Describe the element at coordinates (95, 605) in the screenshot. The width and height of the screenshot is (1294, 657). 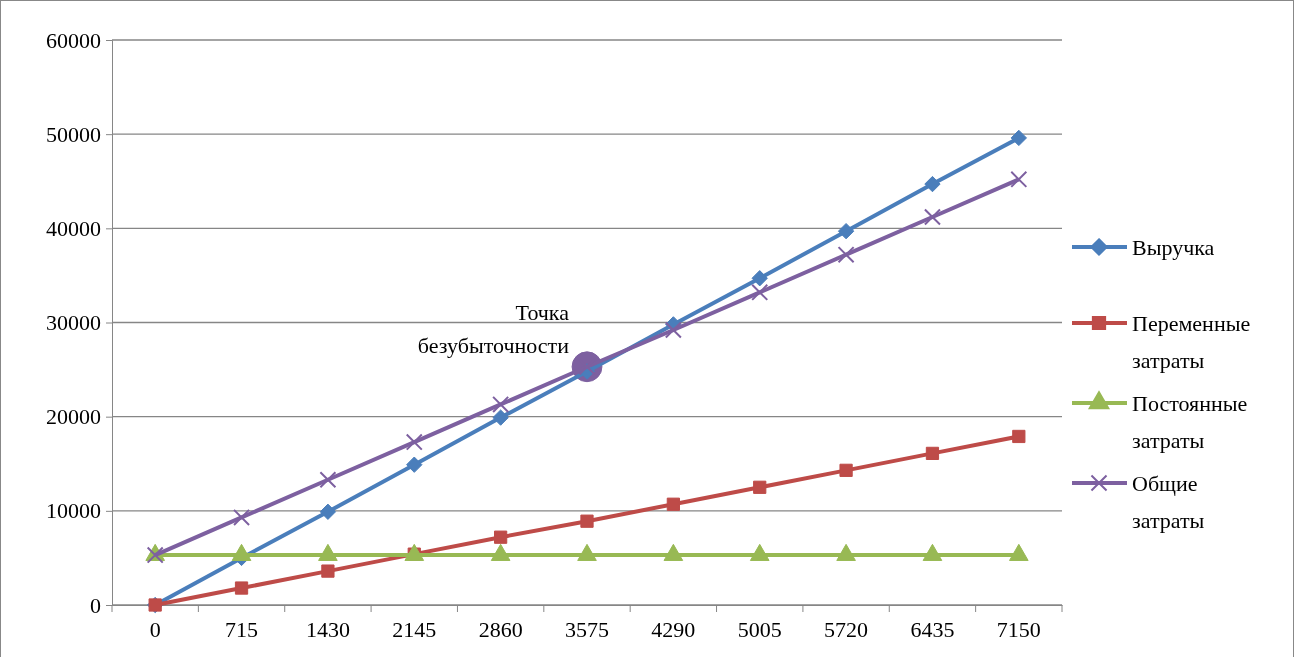
I see `y-tick-label: 0` at that location.